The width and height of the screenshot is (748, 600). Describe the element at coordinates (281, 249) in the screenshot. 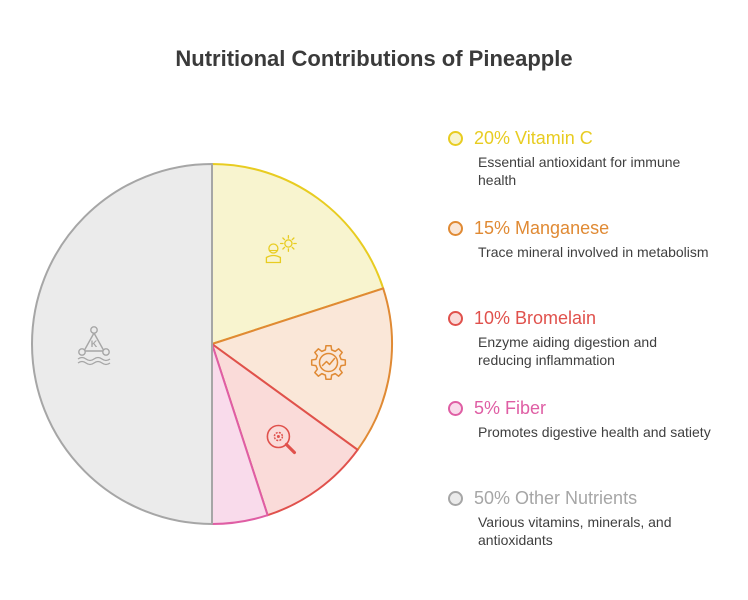

I see `sun-person-icon` at that location.